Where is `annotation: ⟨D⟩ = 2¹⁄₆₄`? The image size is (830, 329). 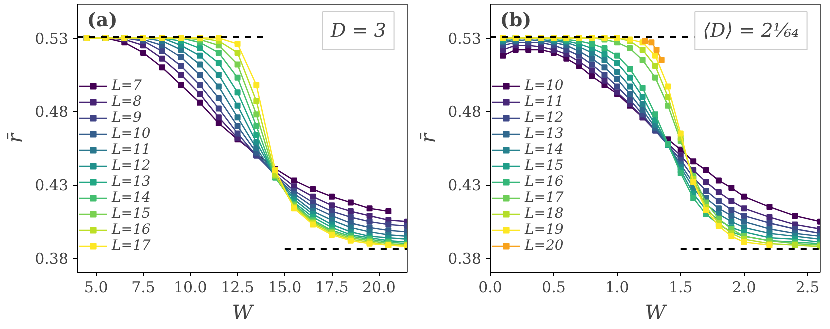
annotation: ⟨D⟩ = 2¹⁄₆₄ is located at coordinates (751, 31).